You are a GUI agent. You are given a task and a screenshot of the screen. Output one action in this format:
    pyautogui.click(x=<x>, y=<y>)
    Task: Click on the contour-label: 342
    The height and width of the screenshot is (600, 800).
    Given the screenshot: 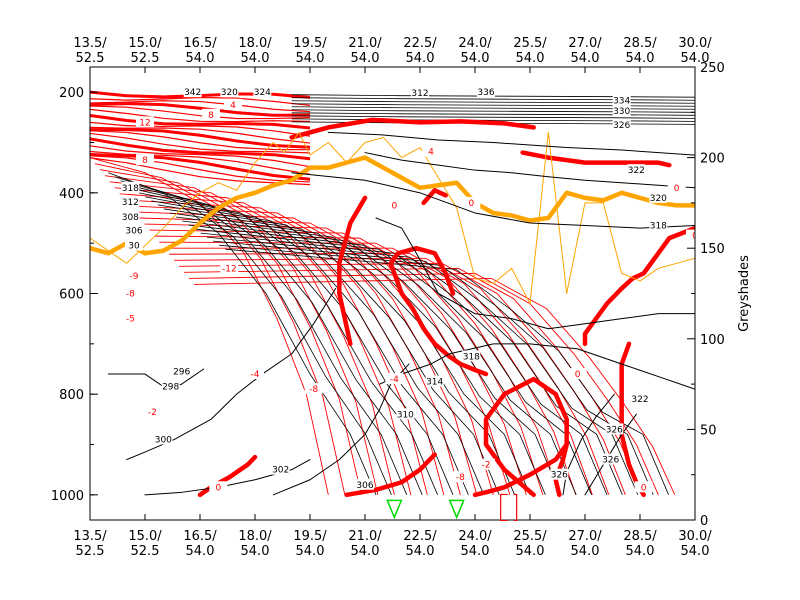 What is the action you would take?
    pyautogui.click(x=192, y=93)
    